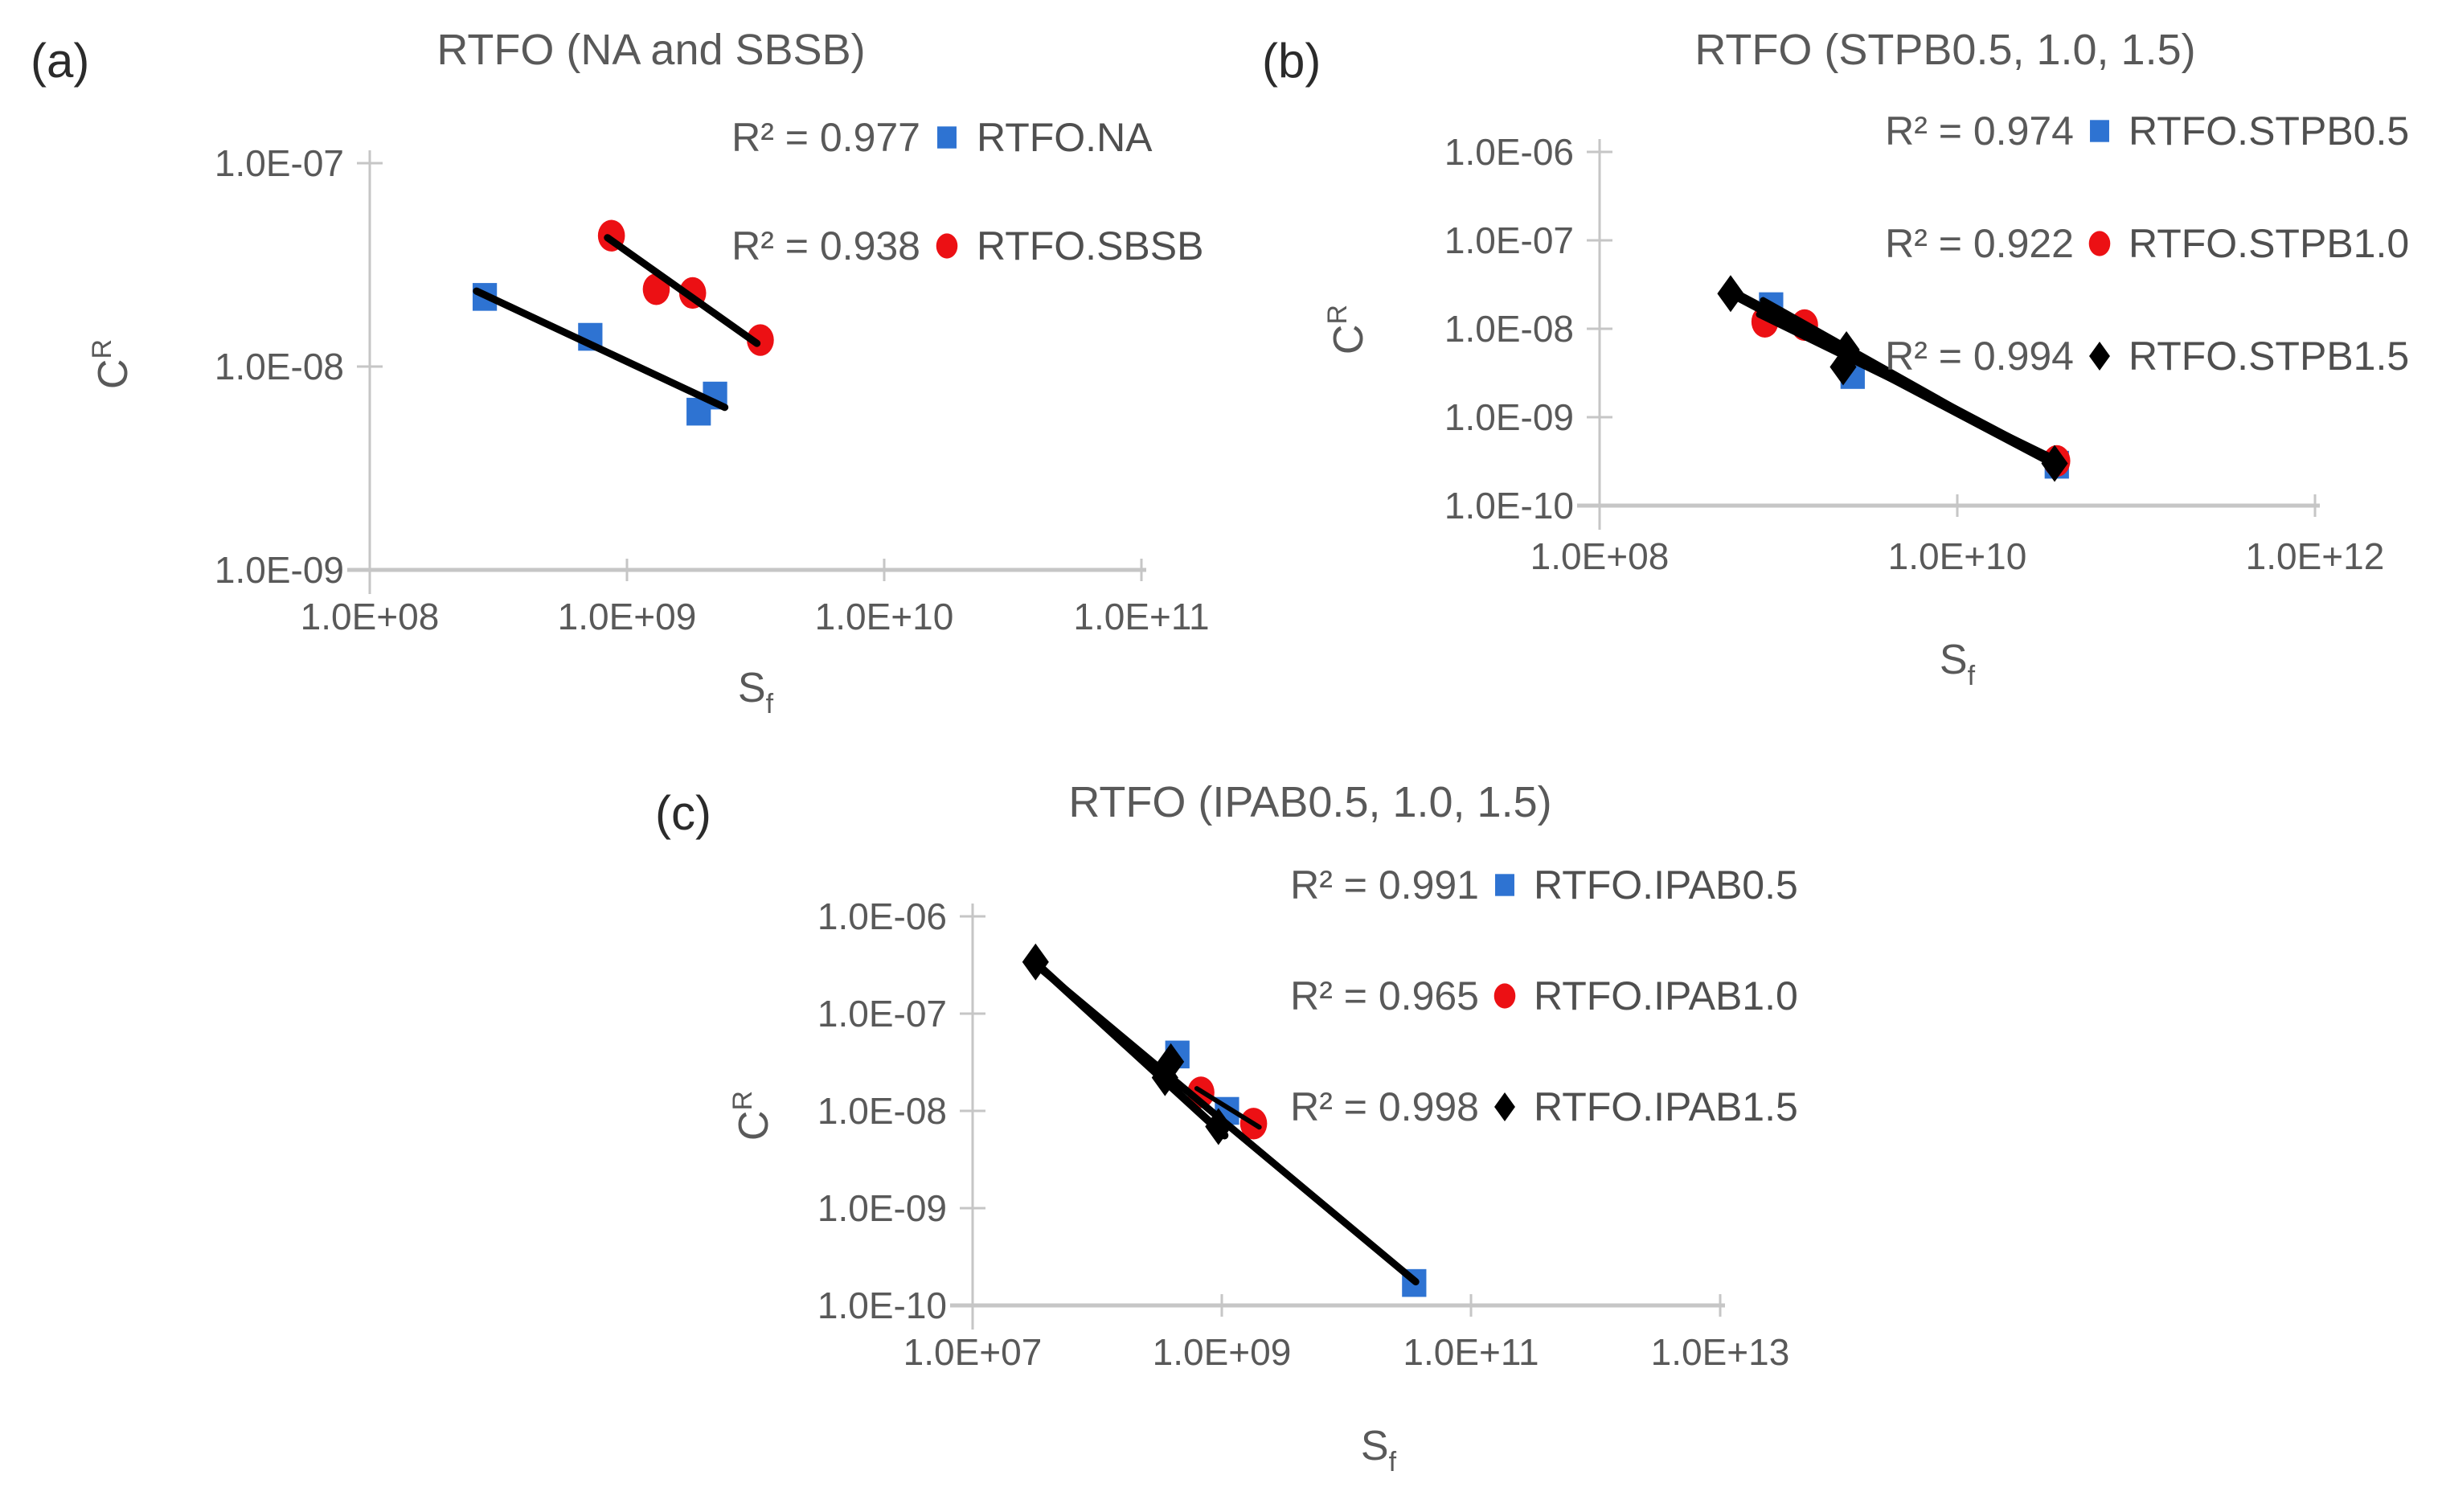 The image size is (2442, 1512). I want to click on chart-title-b: RTFO (STPB0.5, 1.0, 1.5), so click(1944, 50).